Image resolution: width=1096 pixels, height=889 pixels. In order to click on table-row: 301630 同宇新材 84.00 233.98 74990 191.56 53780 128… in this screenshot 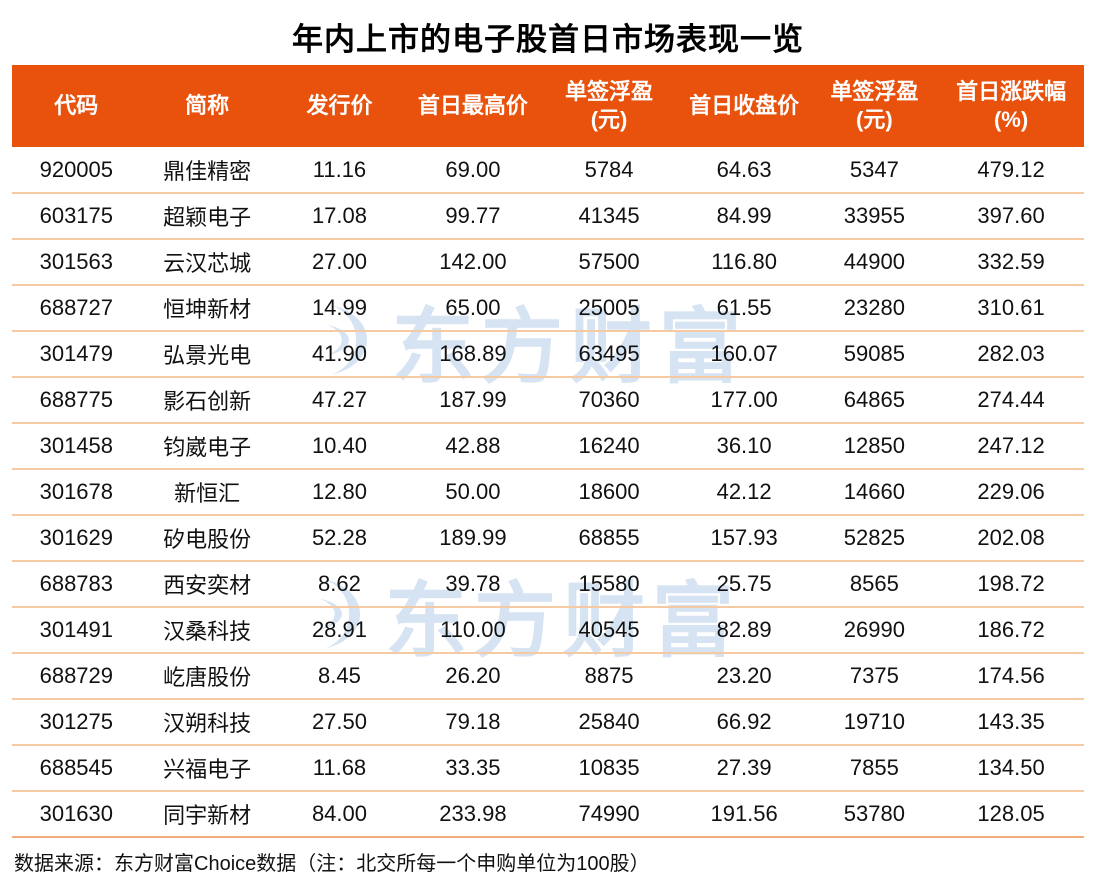, I will do `click(548, 814)`.